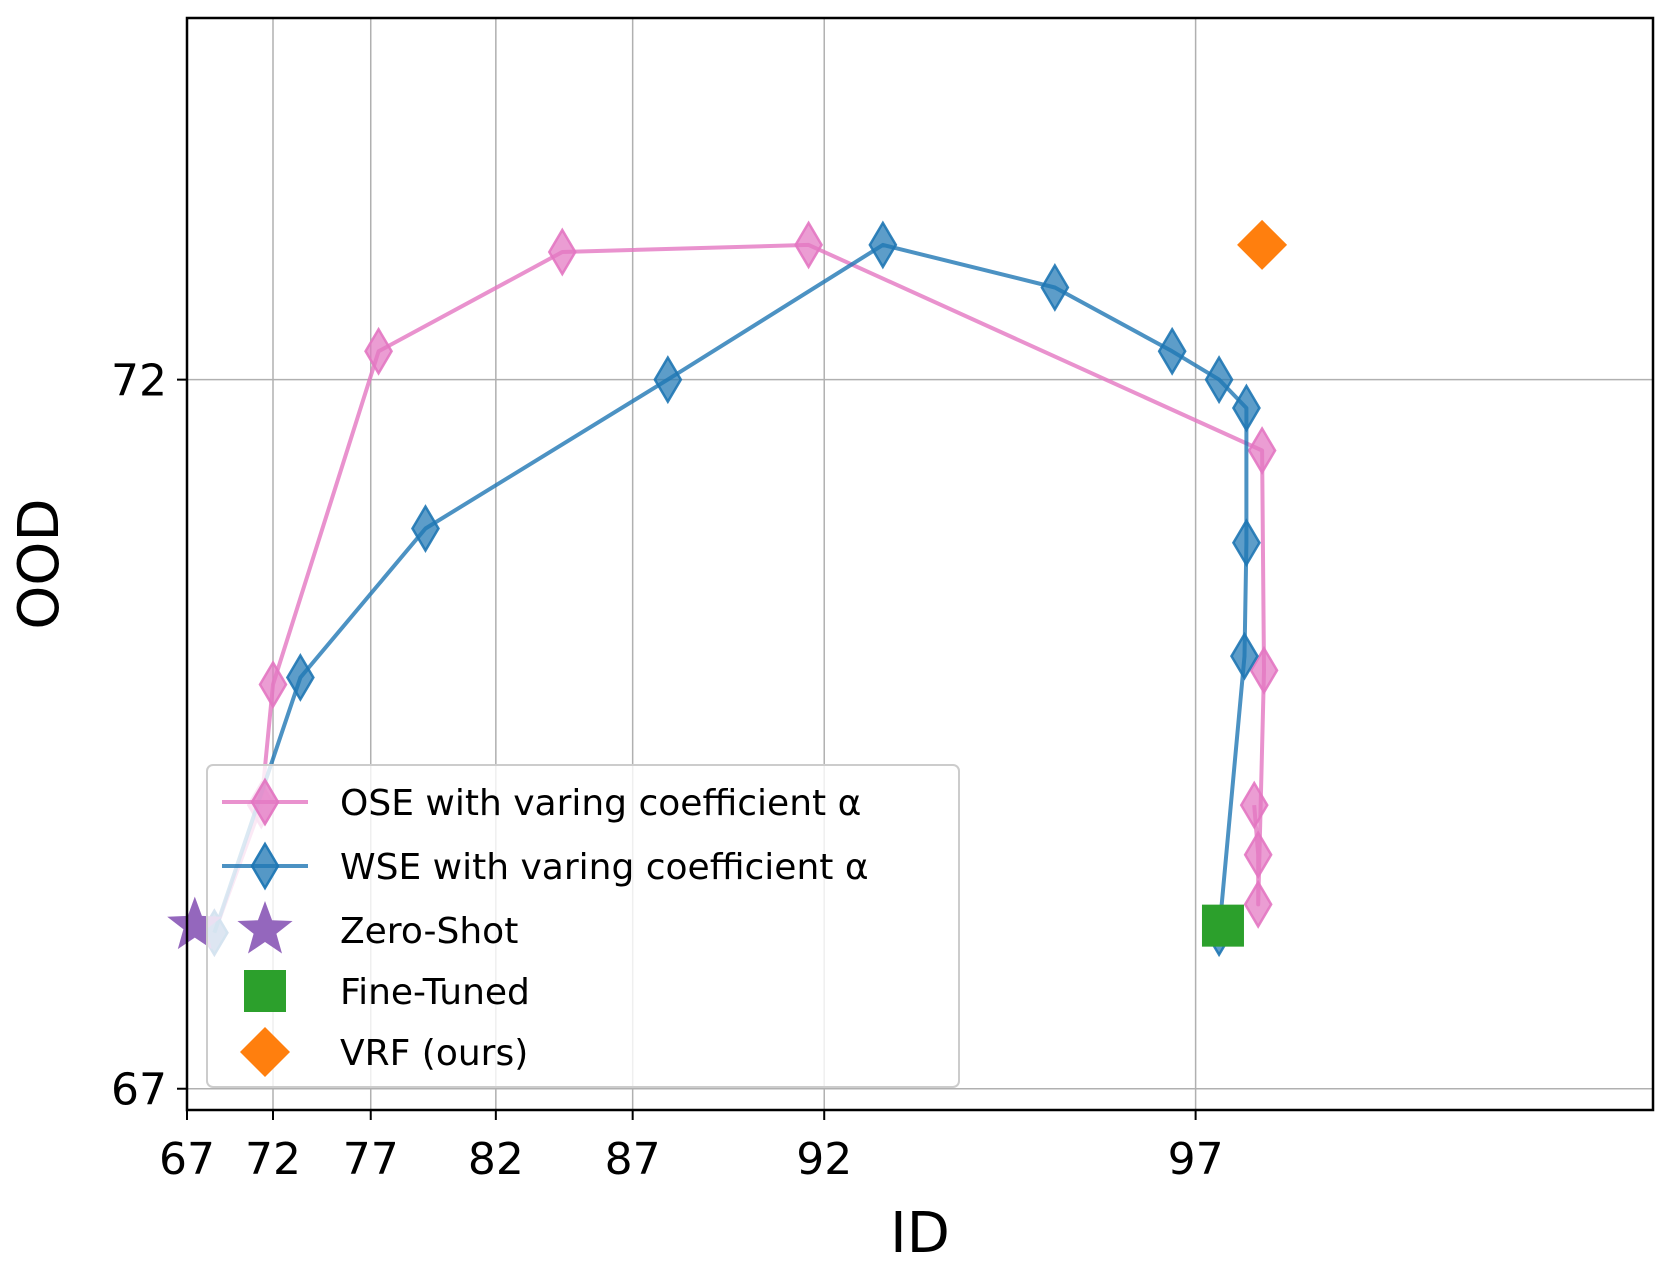  What do you see at coordinates (429, 931) in the screenshot?
I see `legend-label: Zero-Shot` at bounding box center [429, 931].